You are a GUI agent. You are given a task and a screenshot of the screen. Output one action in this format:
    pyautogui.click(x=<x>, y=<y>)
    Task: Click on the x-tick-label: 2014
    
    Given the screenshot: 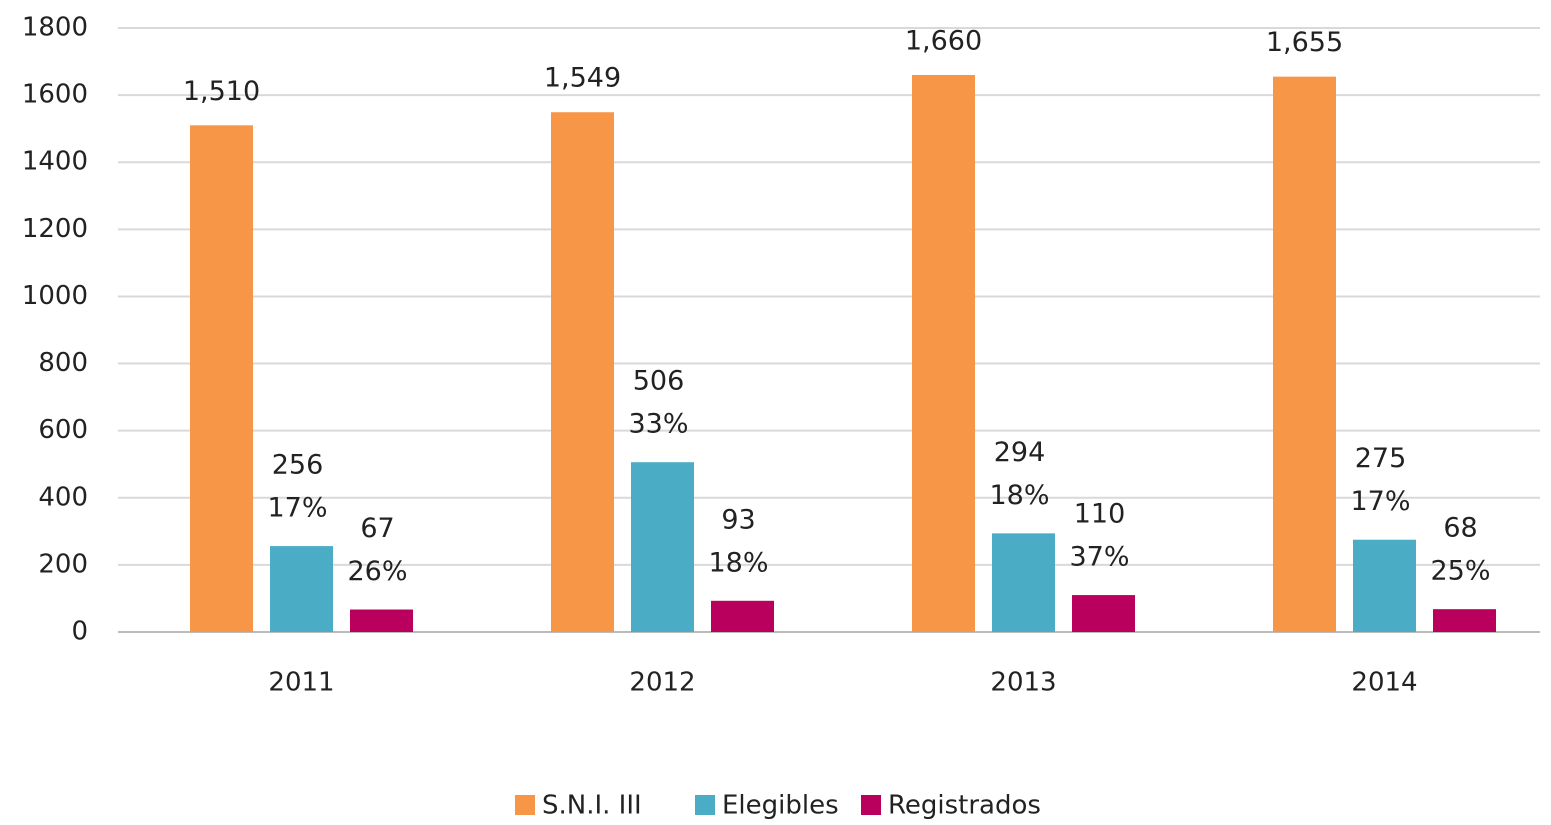 What is the action you would take?
    pyautogui.click(x=1384, y=683)
    